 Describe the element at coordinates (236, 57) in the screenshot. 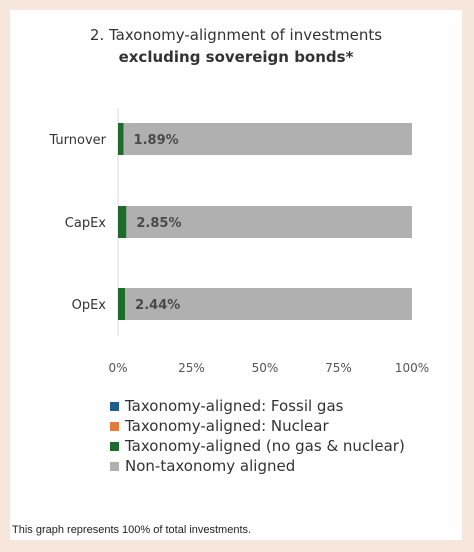

I see `chart-title-line2: excluding sovereign bonds*` at that location.